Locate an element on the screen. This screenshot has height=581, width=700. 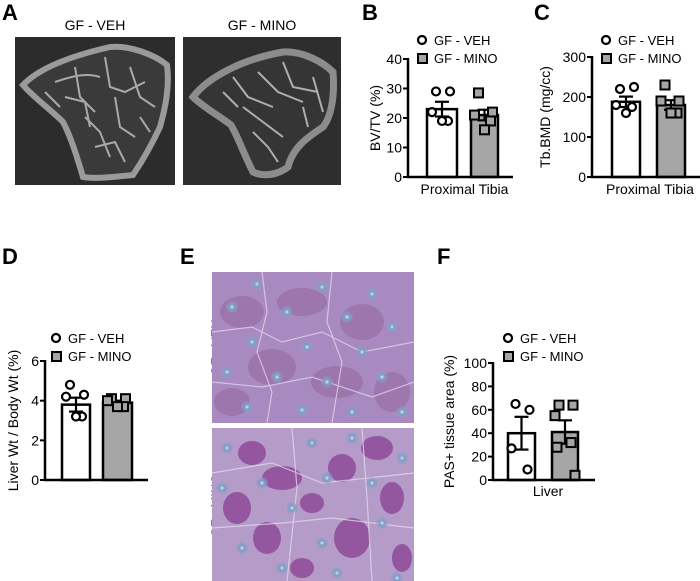
y-tick-label: 4 is located at coordinates (35, 401).